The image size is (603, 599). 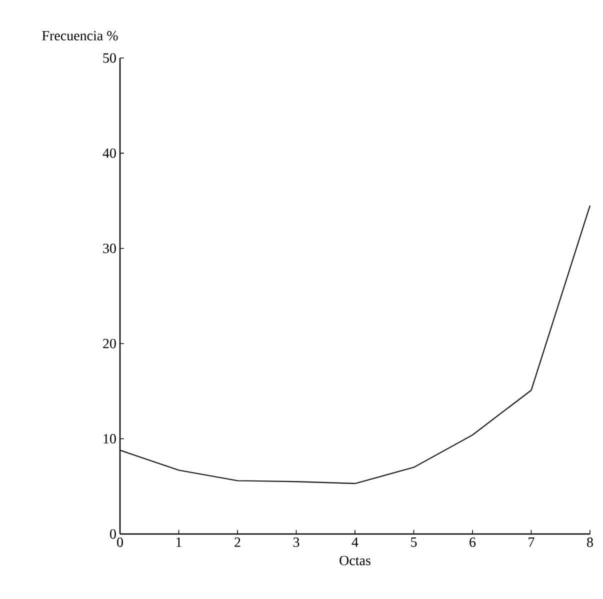 What do you see at coordinates (109, 249) in the screenshot?
I see `y-tick-label: 30` at bounding box center [109, 249].